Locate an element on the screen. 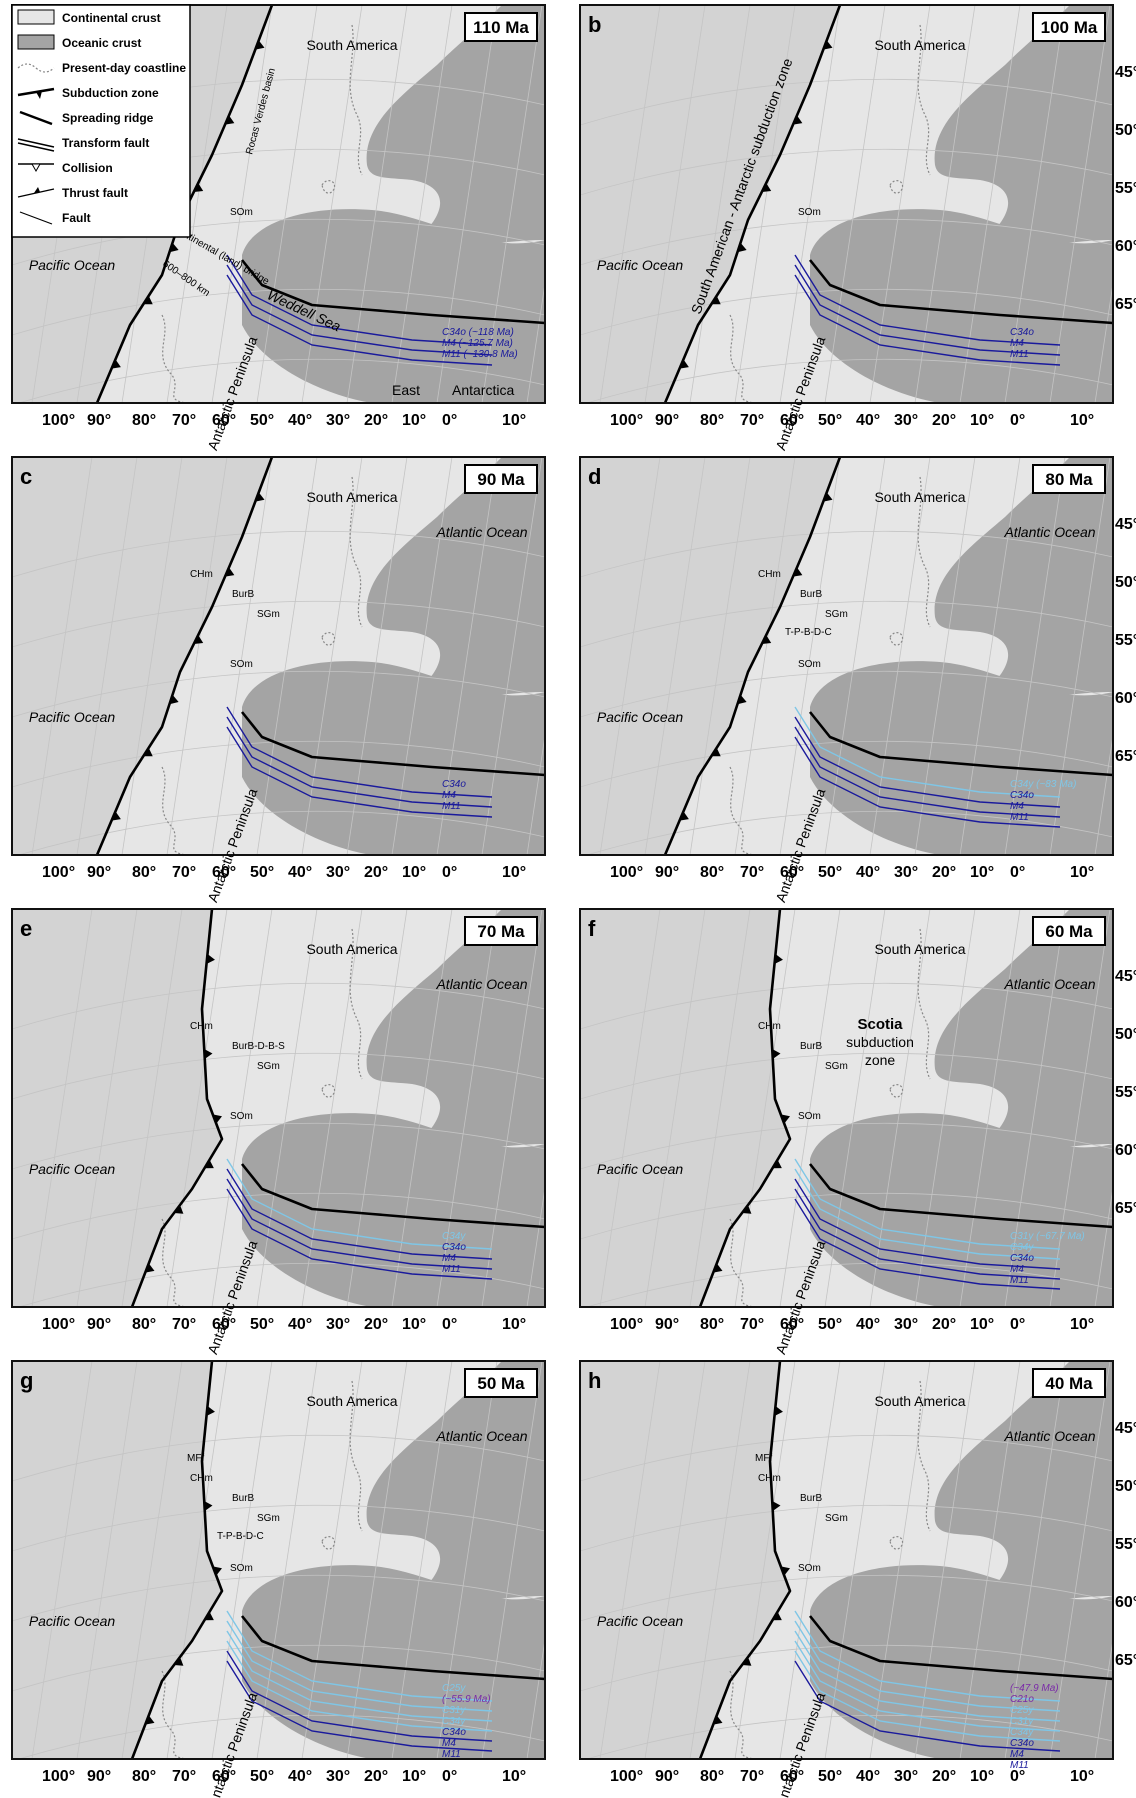 This screenshot has width=1136, height=1798. legend-item-oceanic: Oceanic crust is located at coordinates (79, 42).